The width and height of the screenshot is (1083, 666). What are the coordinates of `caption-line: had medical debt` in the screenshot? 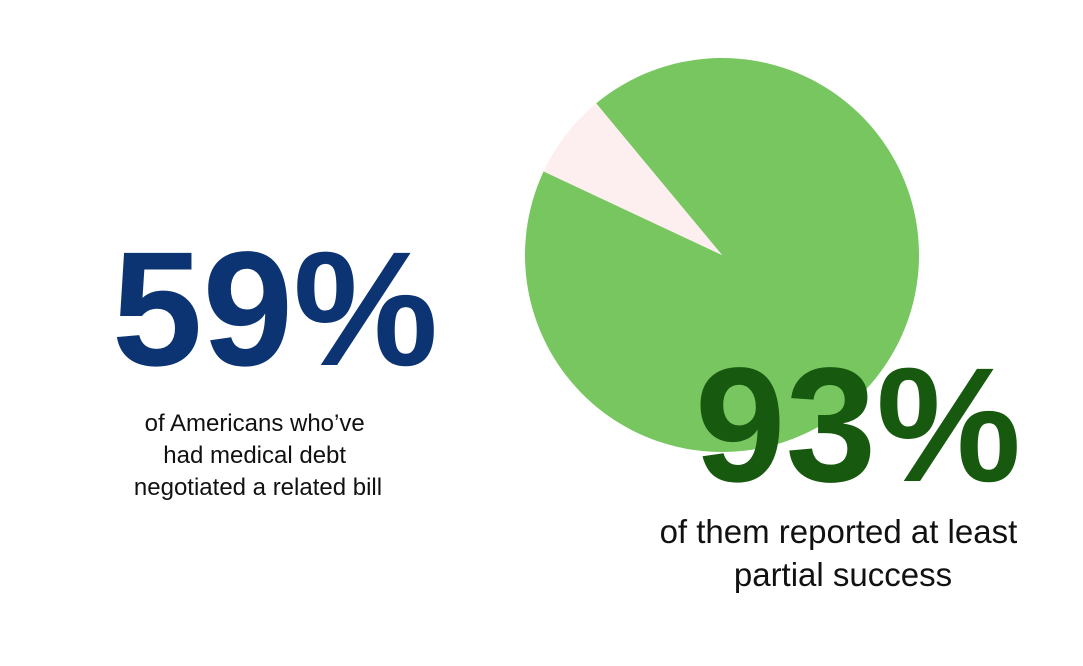 It's located at (254, 455).